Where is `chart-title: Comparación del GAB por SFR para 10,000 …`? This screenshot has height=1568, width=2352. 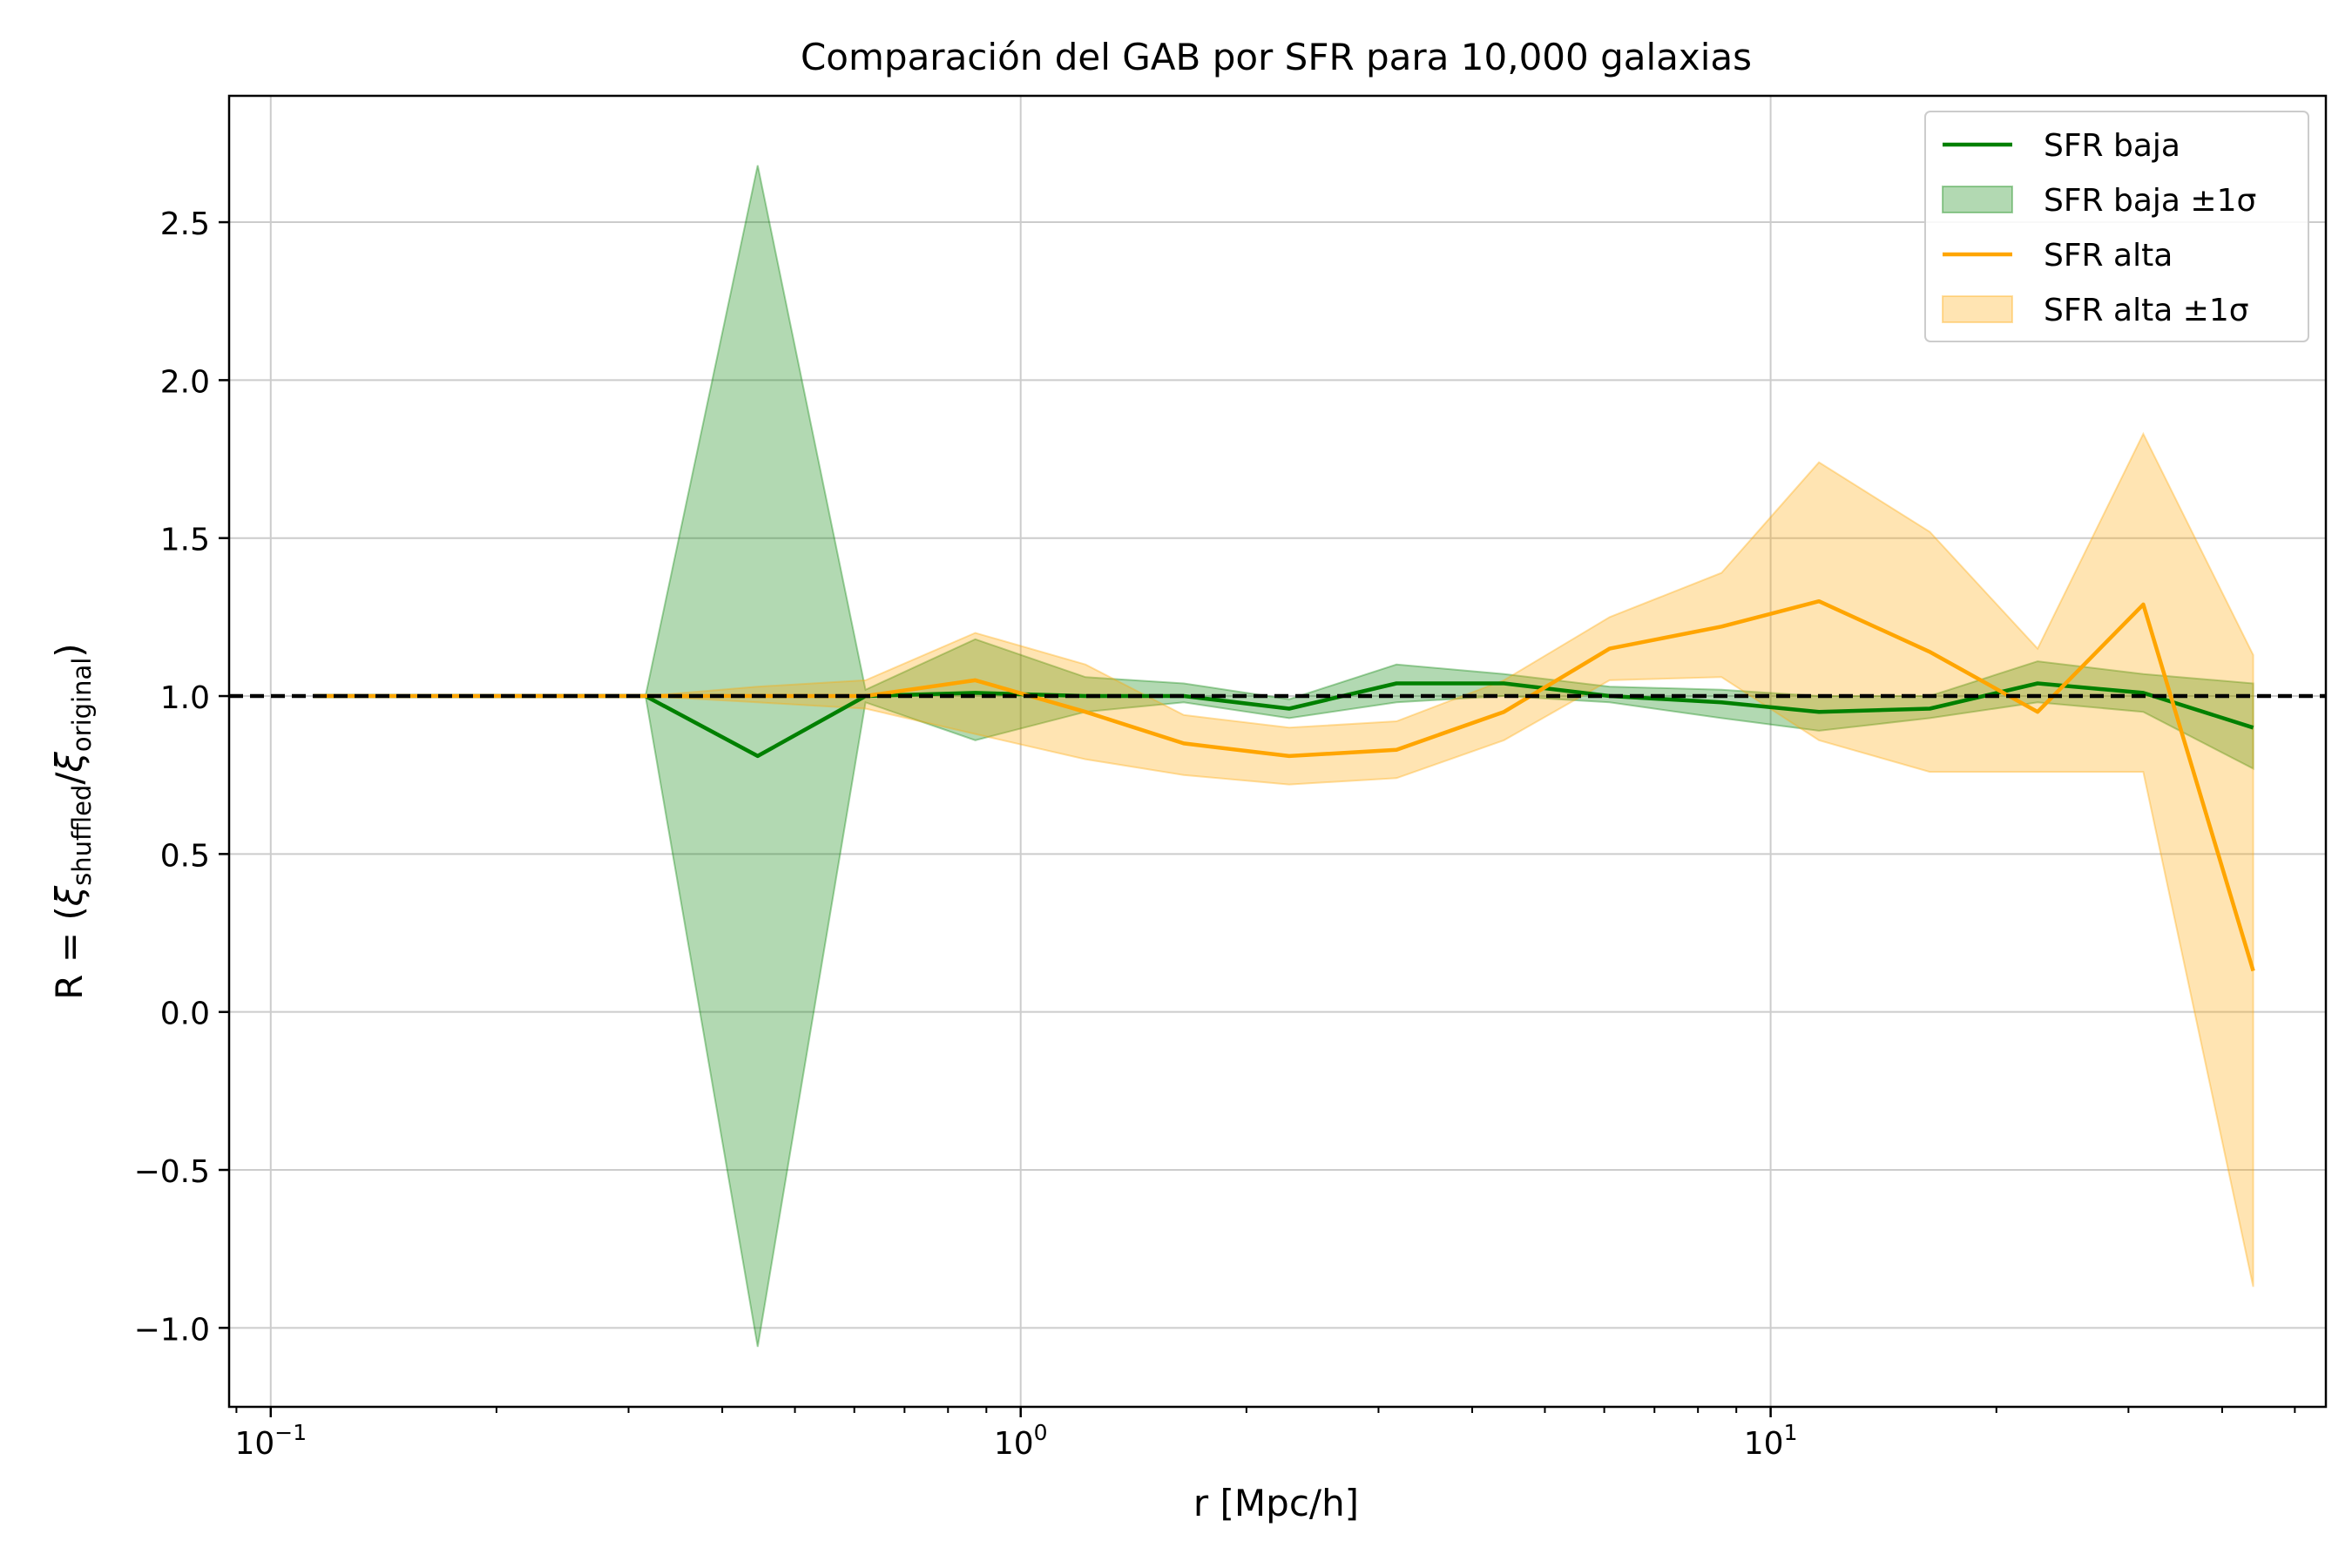
chart-title: Comparación del GAB por SFR para 10,000 … is located at coordinates (1276, 57).